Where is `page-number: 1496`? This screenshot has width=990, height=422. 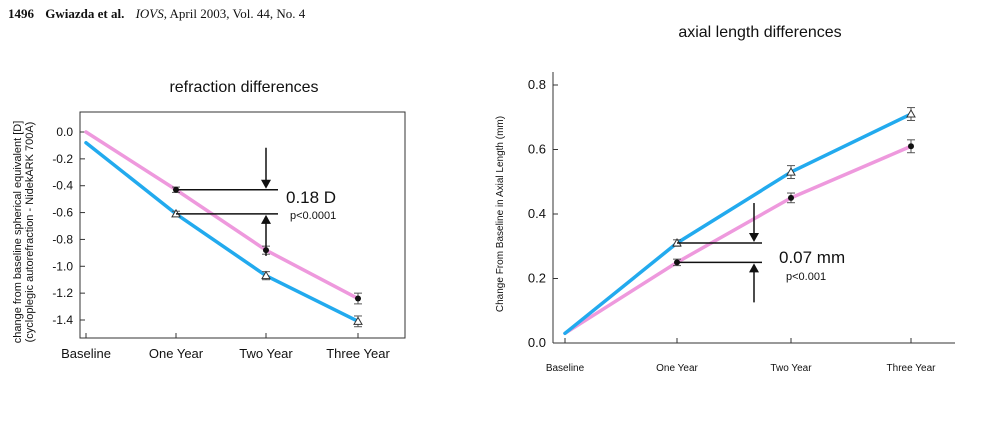
page-number: 1496 is located at coordinates (21, 13).